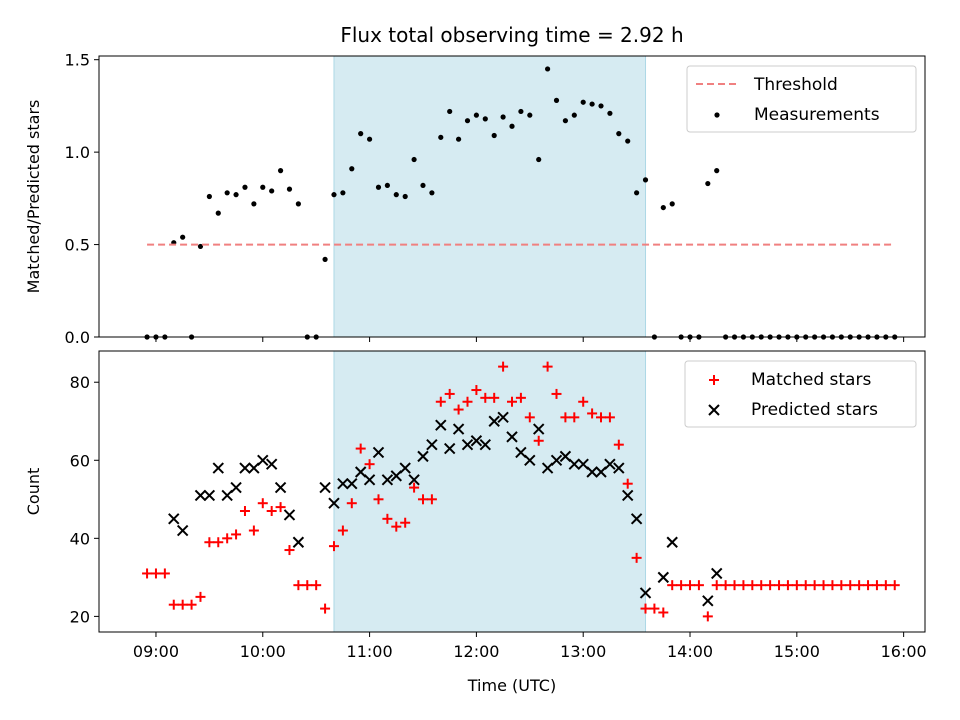 Image resolution: width=960 pixels, height=720 pixels. Describe the element at coordinates (530, 646) in the screenshot. I see `bottom-x-ticks: 09:00 10:00 11:00 12:00 13:00 14:00 15:00 16:00` at that location.